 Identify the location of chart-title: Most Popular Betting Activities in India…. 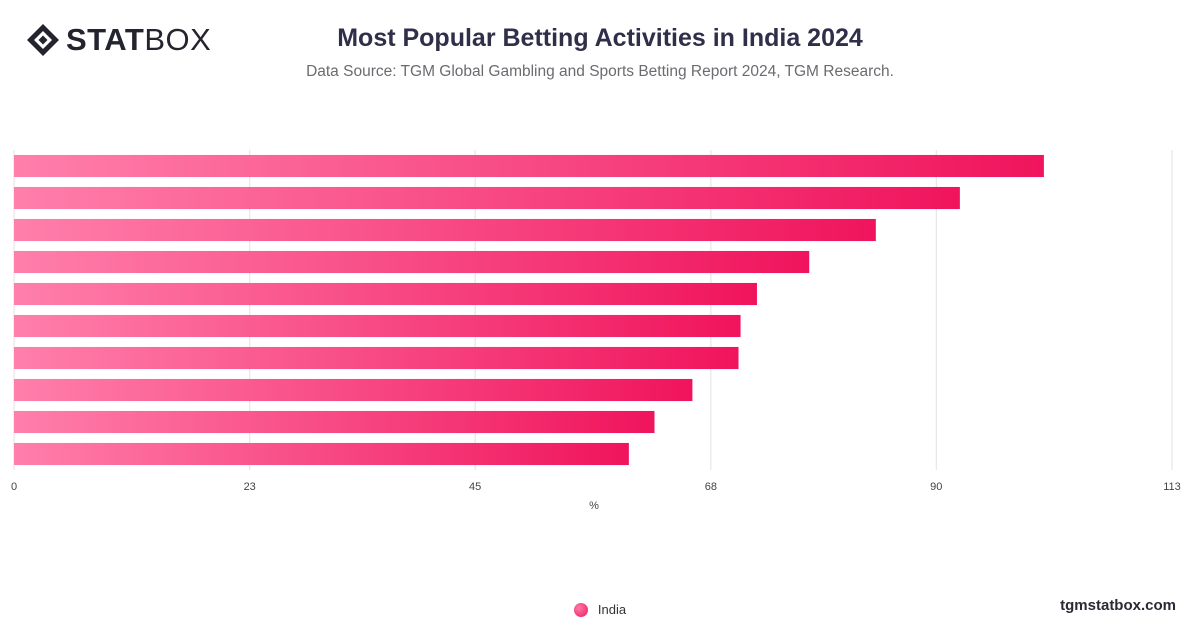
(600, 38).